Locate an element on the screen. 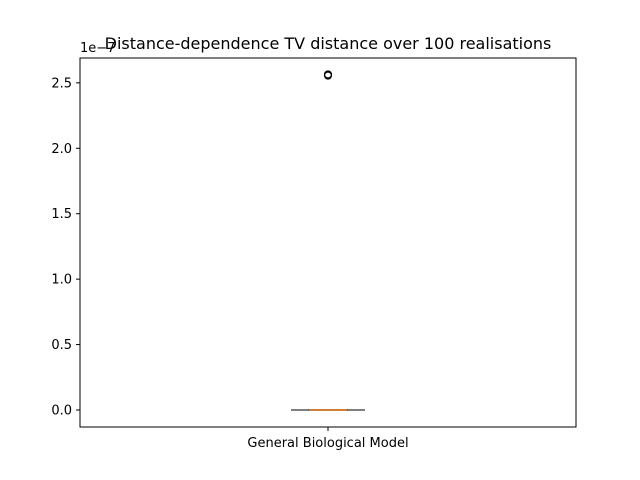 The width and height of the screenshot is (640, 480). y-tick-label: 2.5 is located at coordinates (61, 83).